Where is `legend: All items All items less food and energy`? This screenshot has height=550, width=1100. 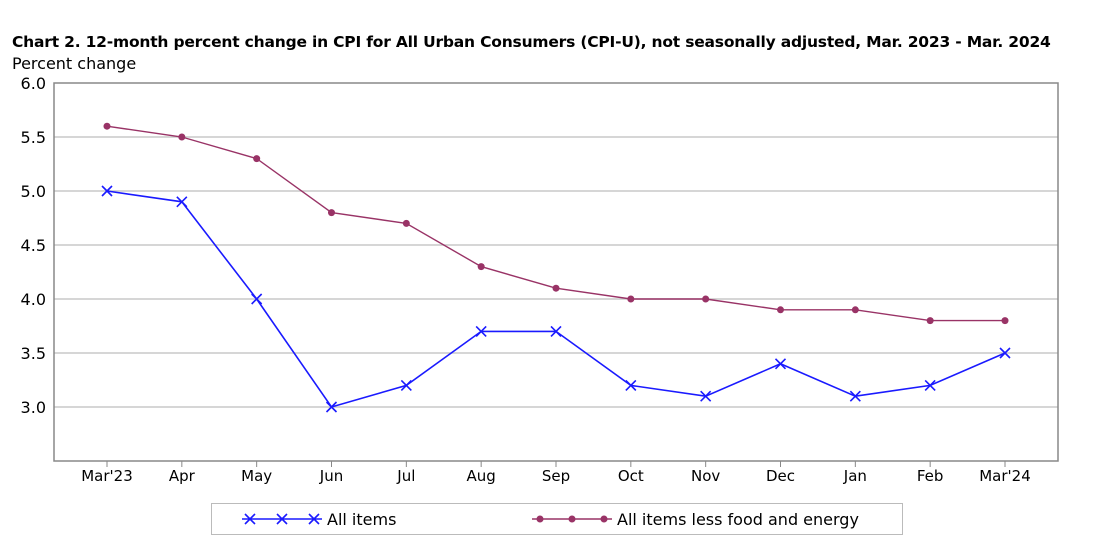 legend: All items All items less food and energy is located at coordinates (557, 519).